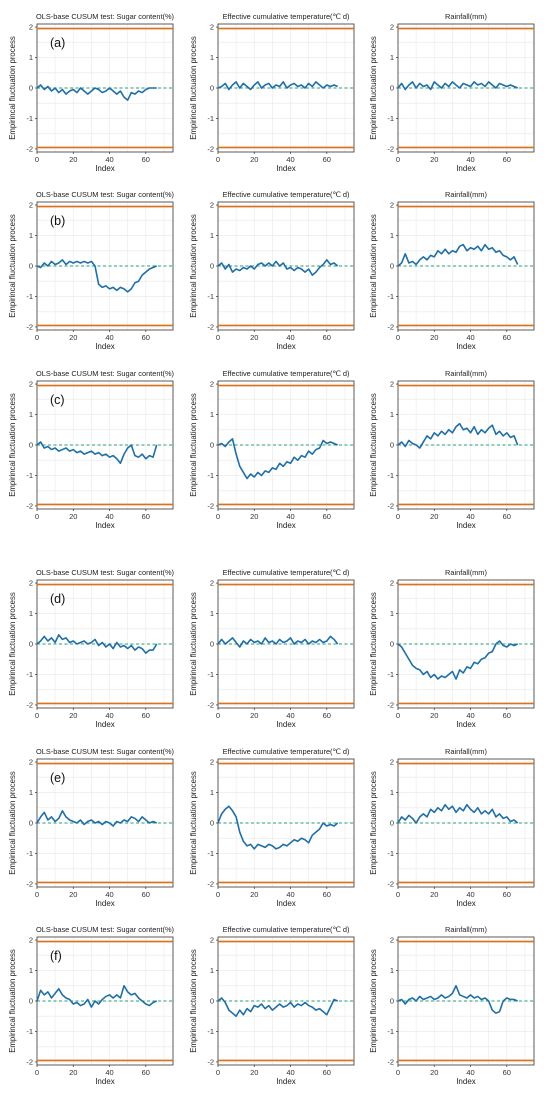 This screenshot has height=1094, width=550. Describe the element at coordinates (57, 43) in the screenshot. I see `panel-letter-label: (a)` at that location.